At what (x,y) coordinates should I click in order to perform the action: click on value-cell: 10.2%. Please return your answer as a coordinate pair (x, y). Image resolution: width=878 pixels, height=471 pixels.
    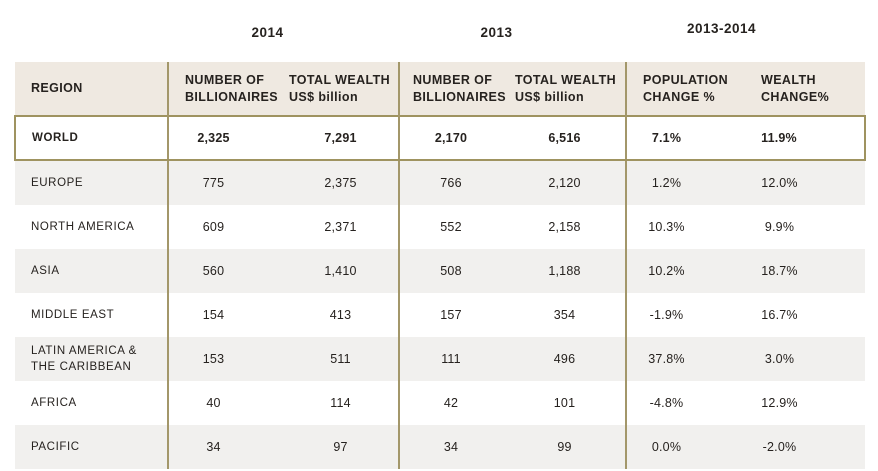
    Looking at the image, I should click on (685, 271).